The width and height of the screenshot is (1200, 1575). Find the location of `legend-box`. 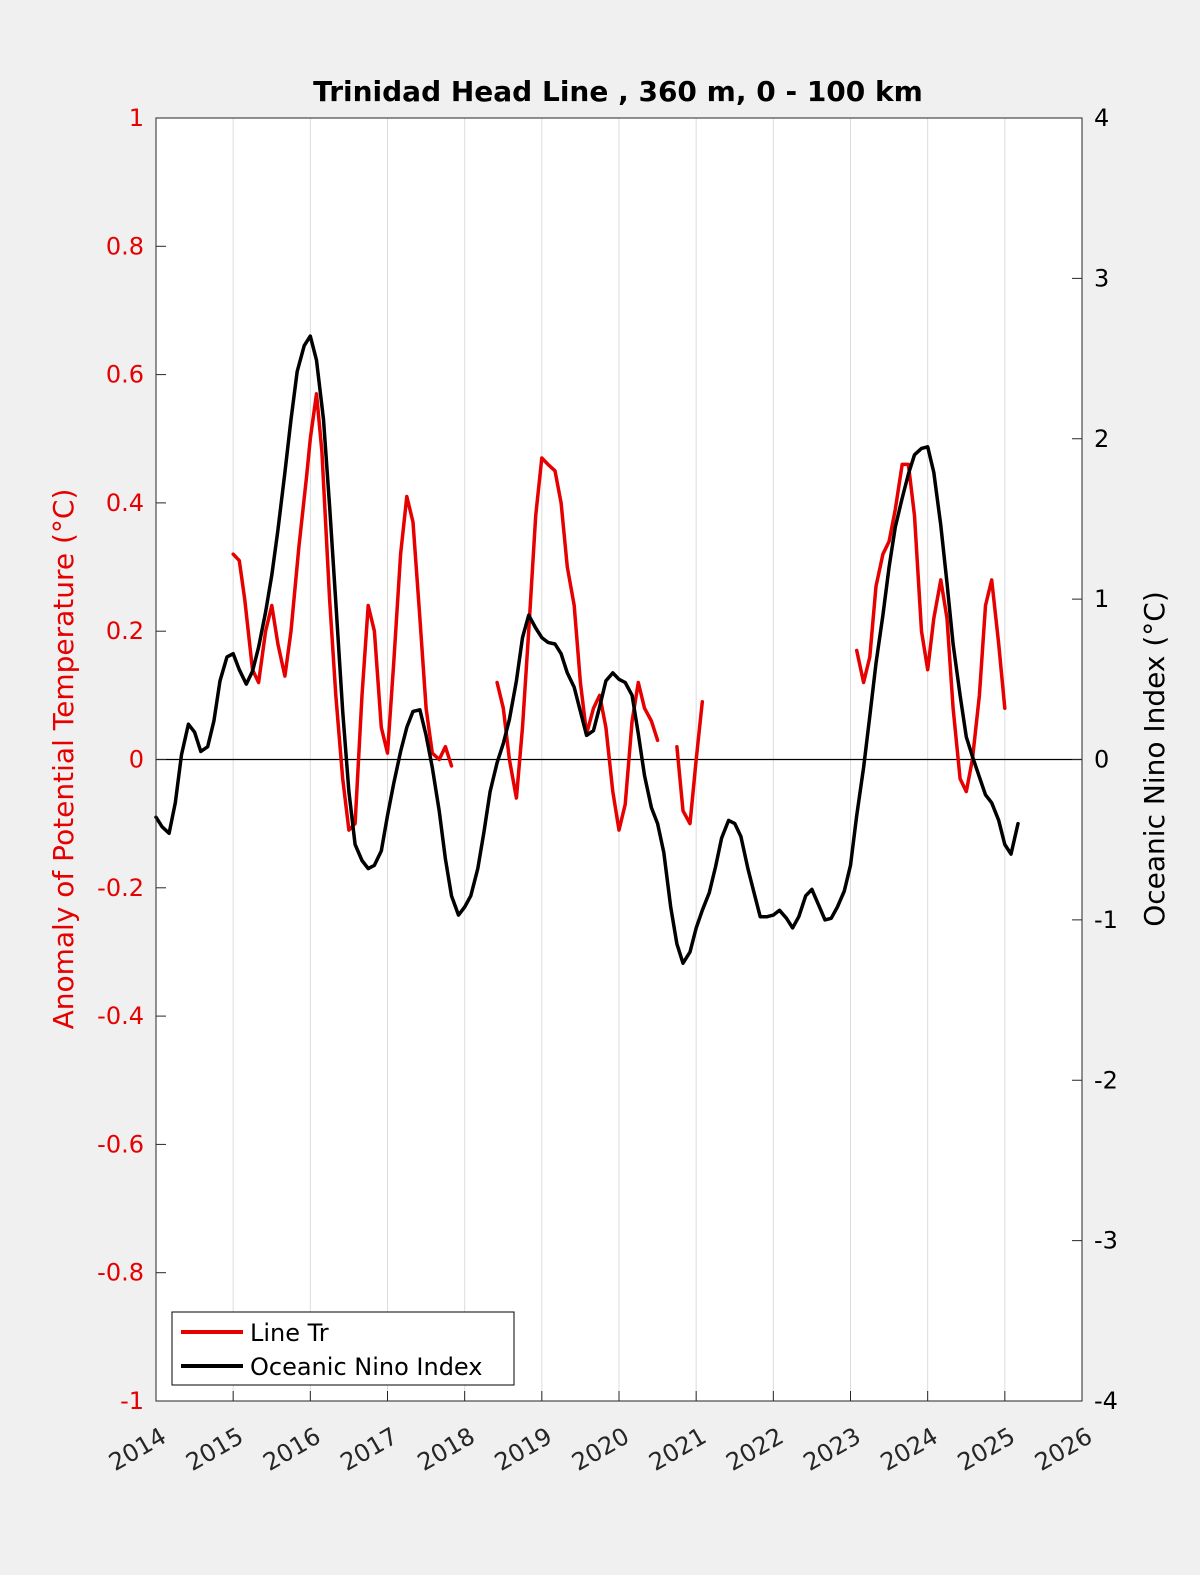

legend-box is located at coordinates (343, 1348).